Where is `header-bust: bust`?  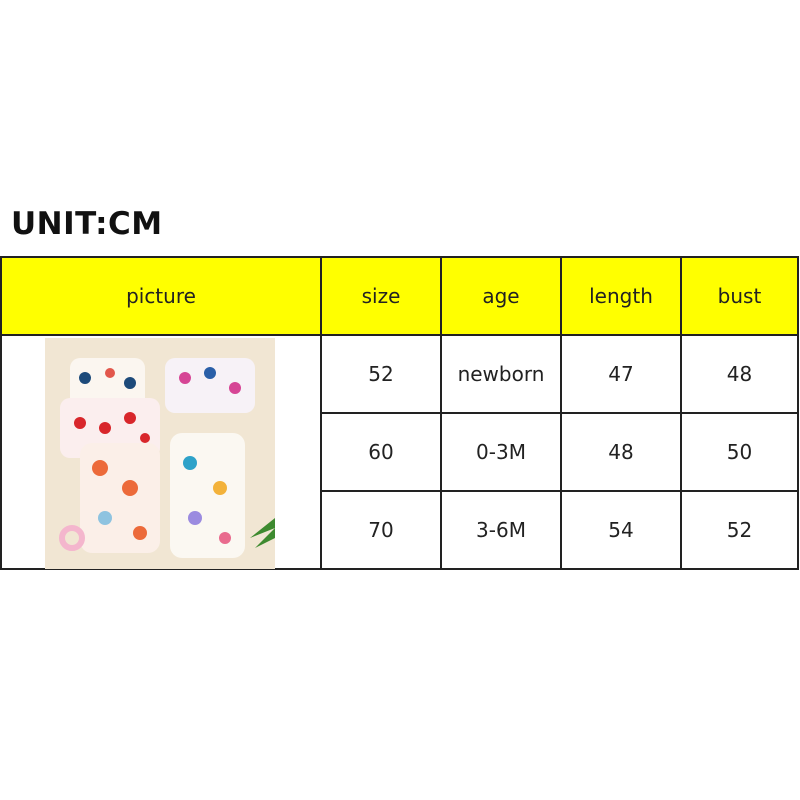
header-bust: bust is located at coordinates (739, 296).